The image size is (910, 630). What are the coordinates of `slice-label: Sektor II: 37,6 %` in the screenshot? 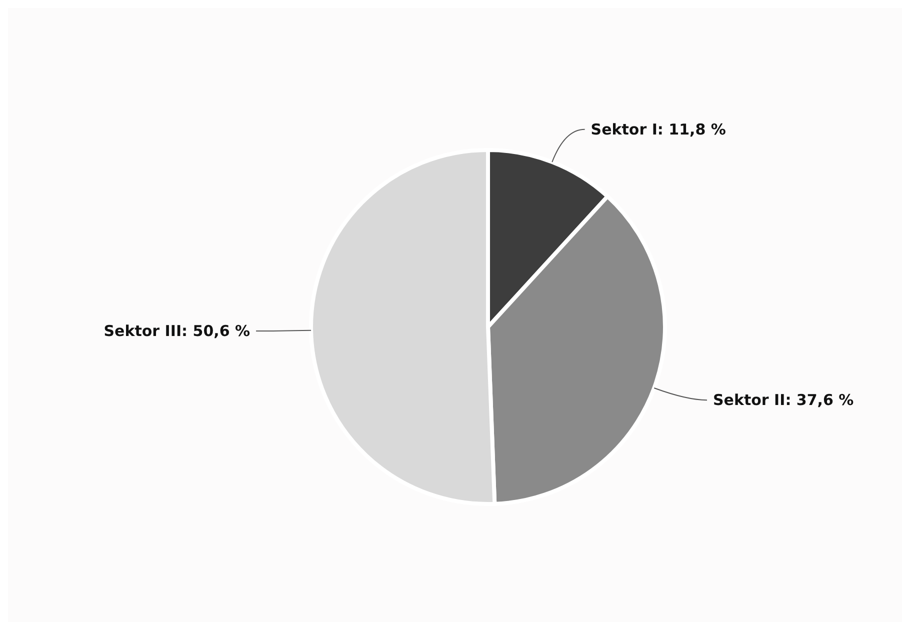 It's located at (783, 400).